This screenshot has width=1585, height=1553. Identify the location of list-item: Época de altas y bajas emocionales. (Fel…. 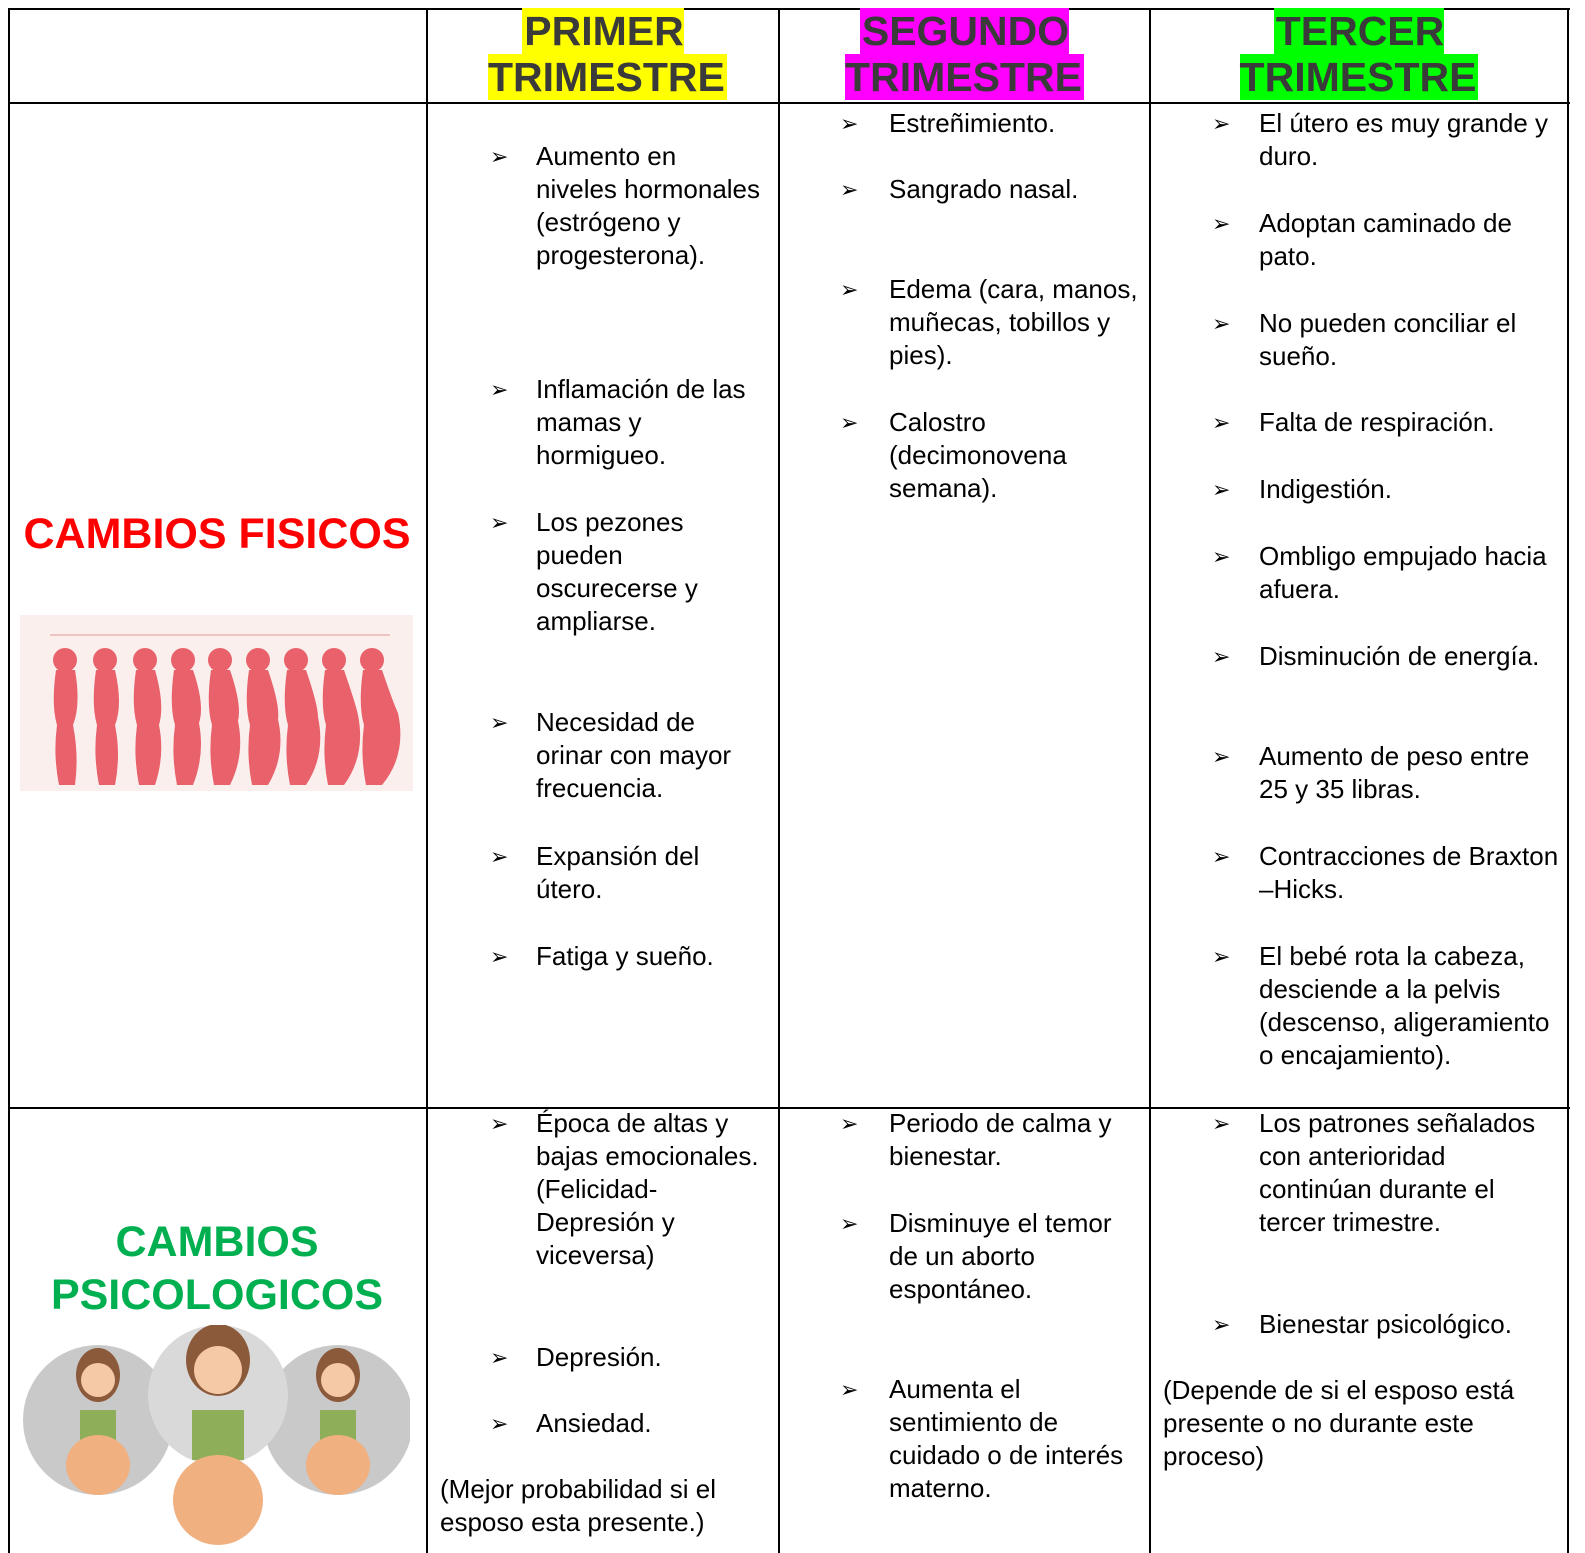
(647, 1189).